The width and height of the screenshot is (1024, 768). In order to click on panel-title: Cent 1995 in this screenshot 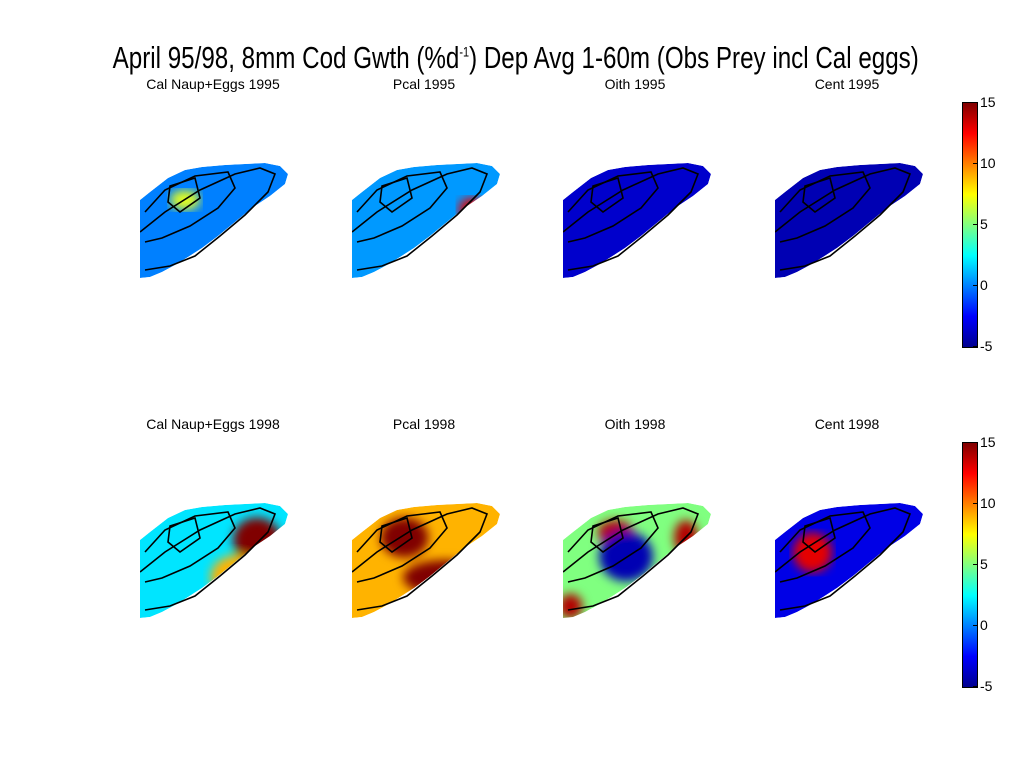, I will do `click(847, 84)`.